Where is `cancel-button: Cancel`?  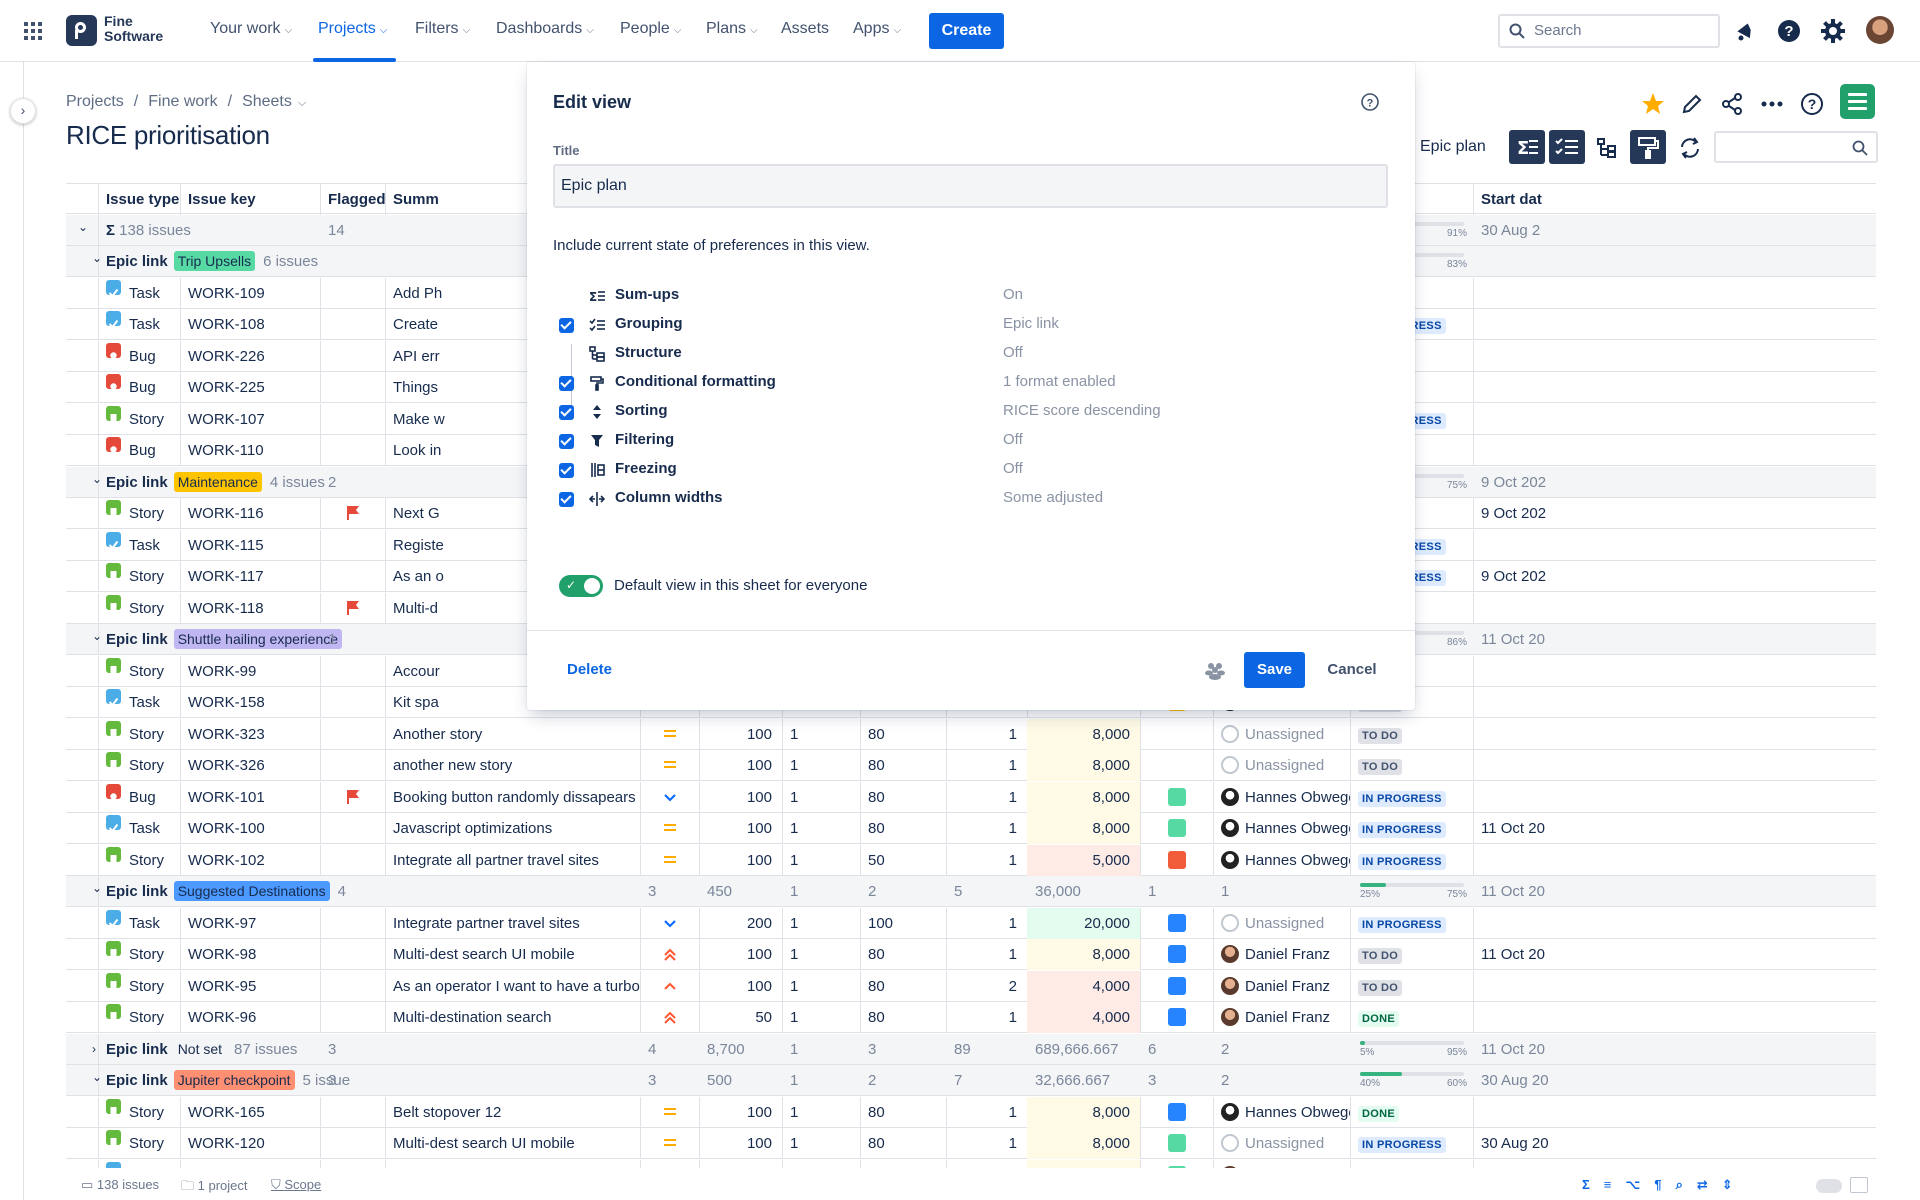 cancel-button: Cancel is located at coordinates (1352, 669).